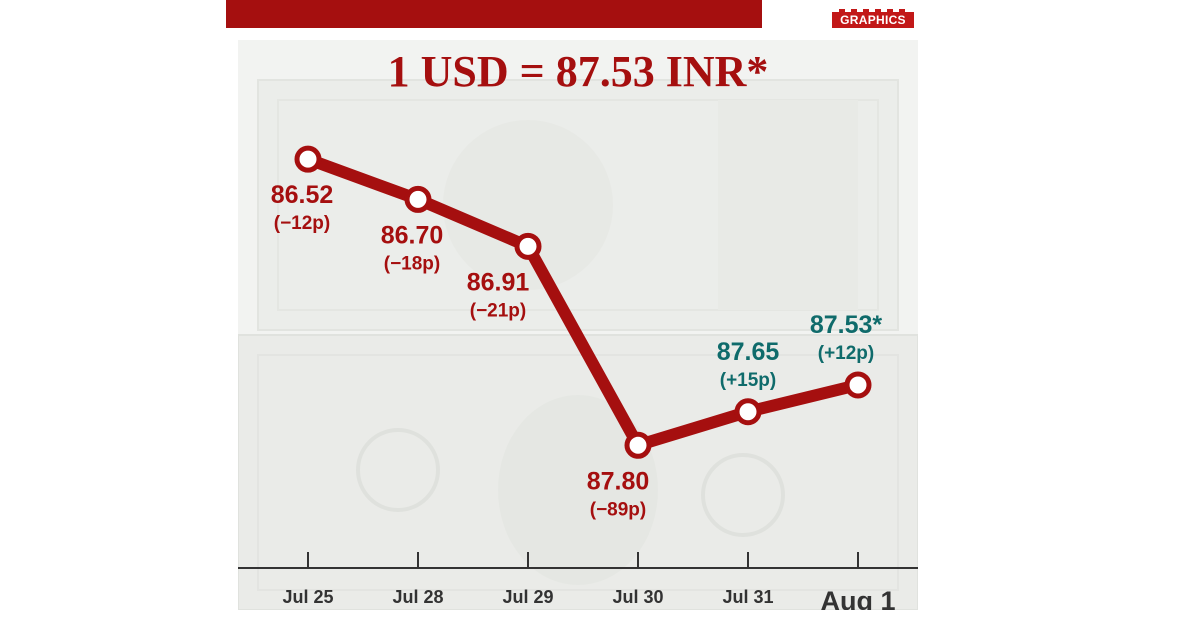  Describe the element at coordinates (412, 235) in the screenshot. I see `data-label-value: 86.70` at that location.